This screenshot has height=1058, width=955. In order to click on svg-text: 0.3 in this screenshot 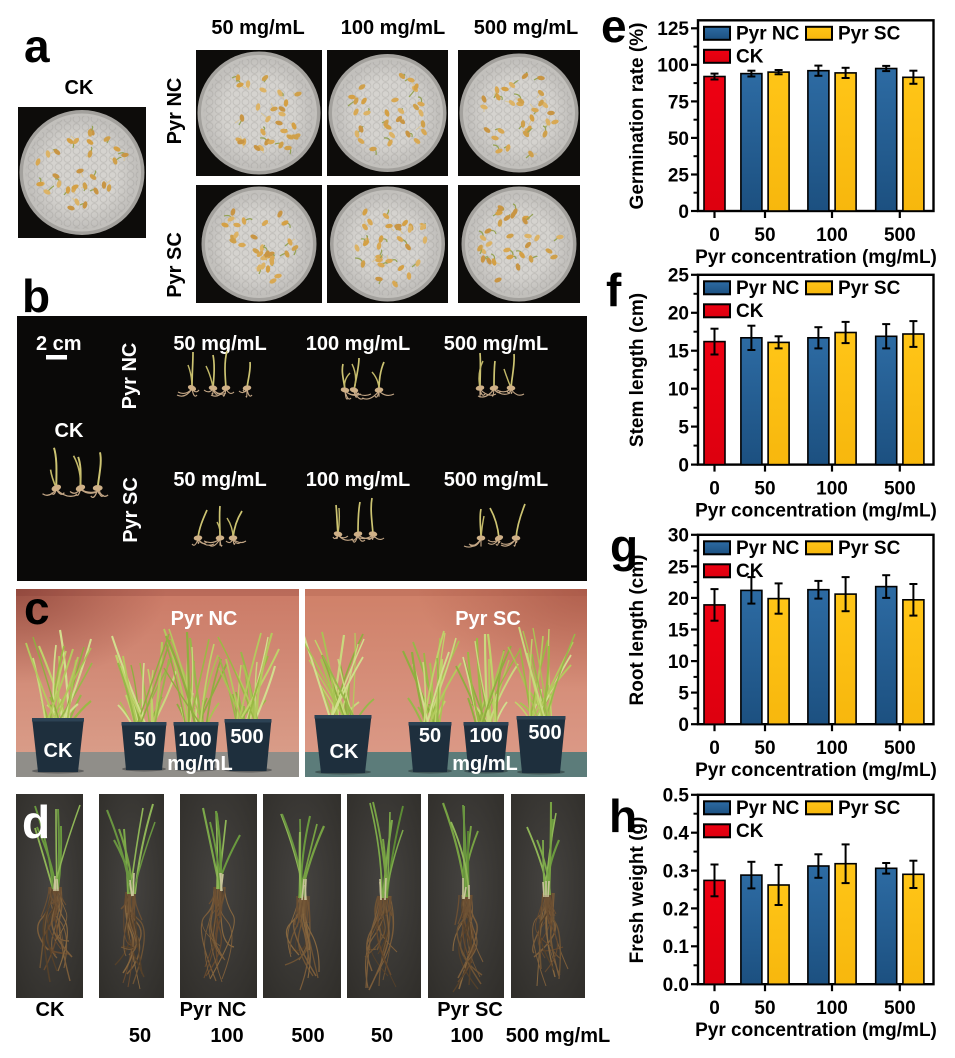, I will do `click(676, 872)`.